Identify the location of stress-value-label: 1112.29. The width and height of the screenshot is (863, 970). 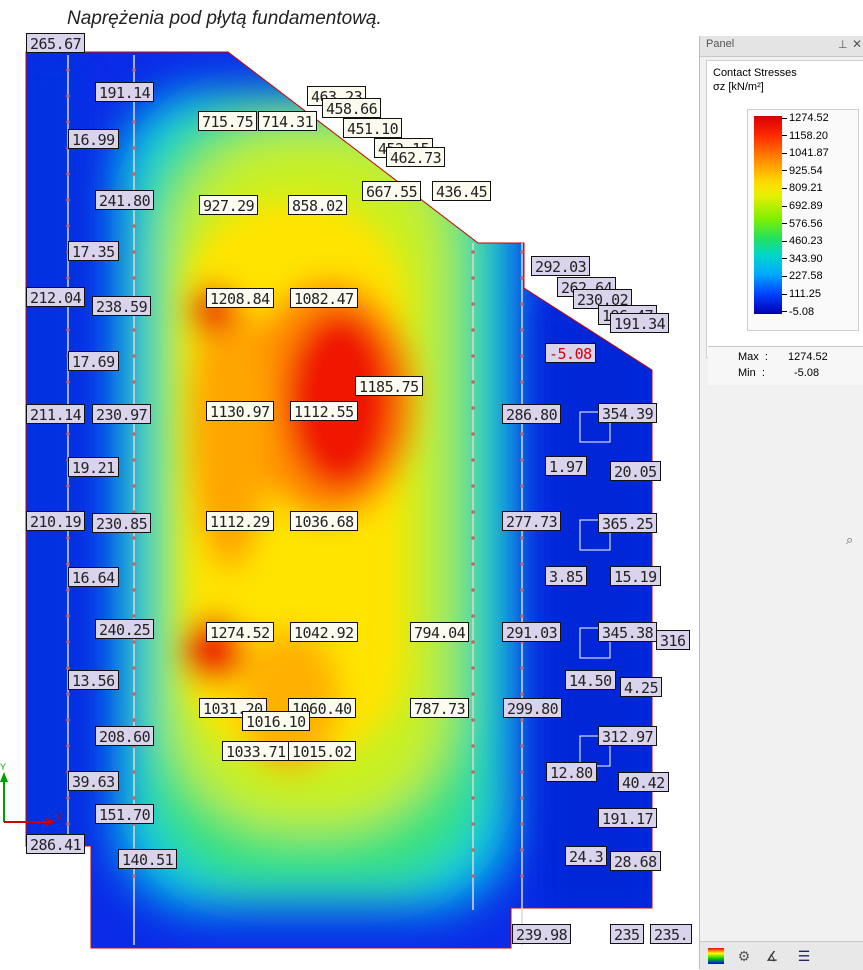
(240, 521).